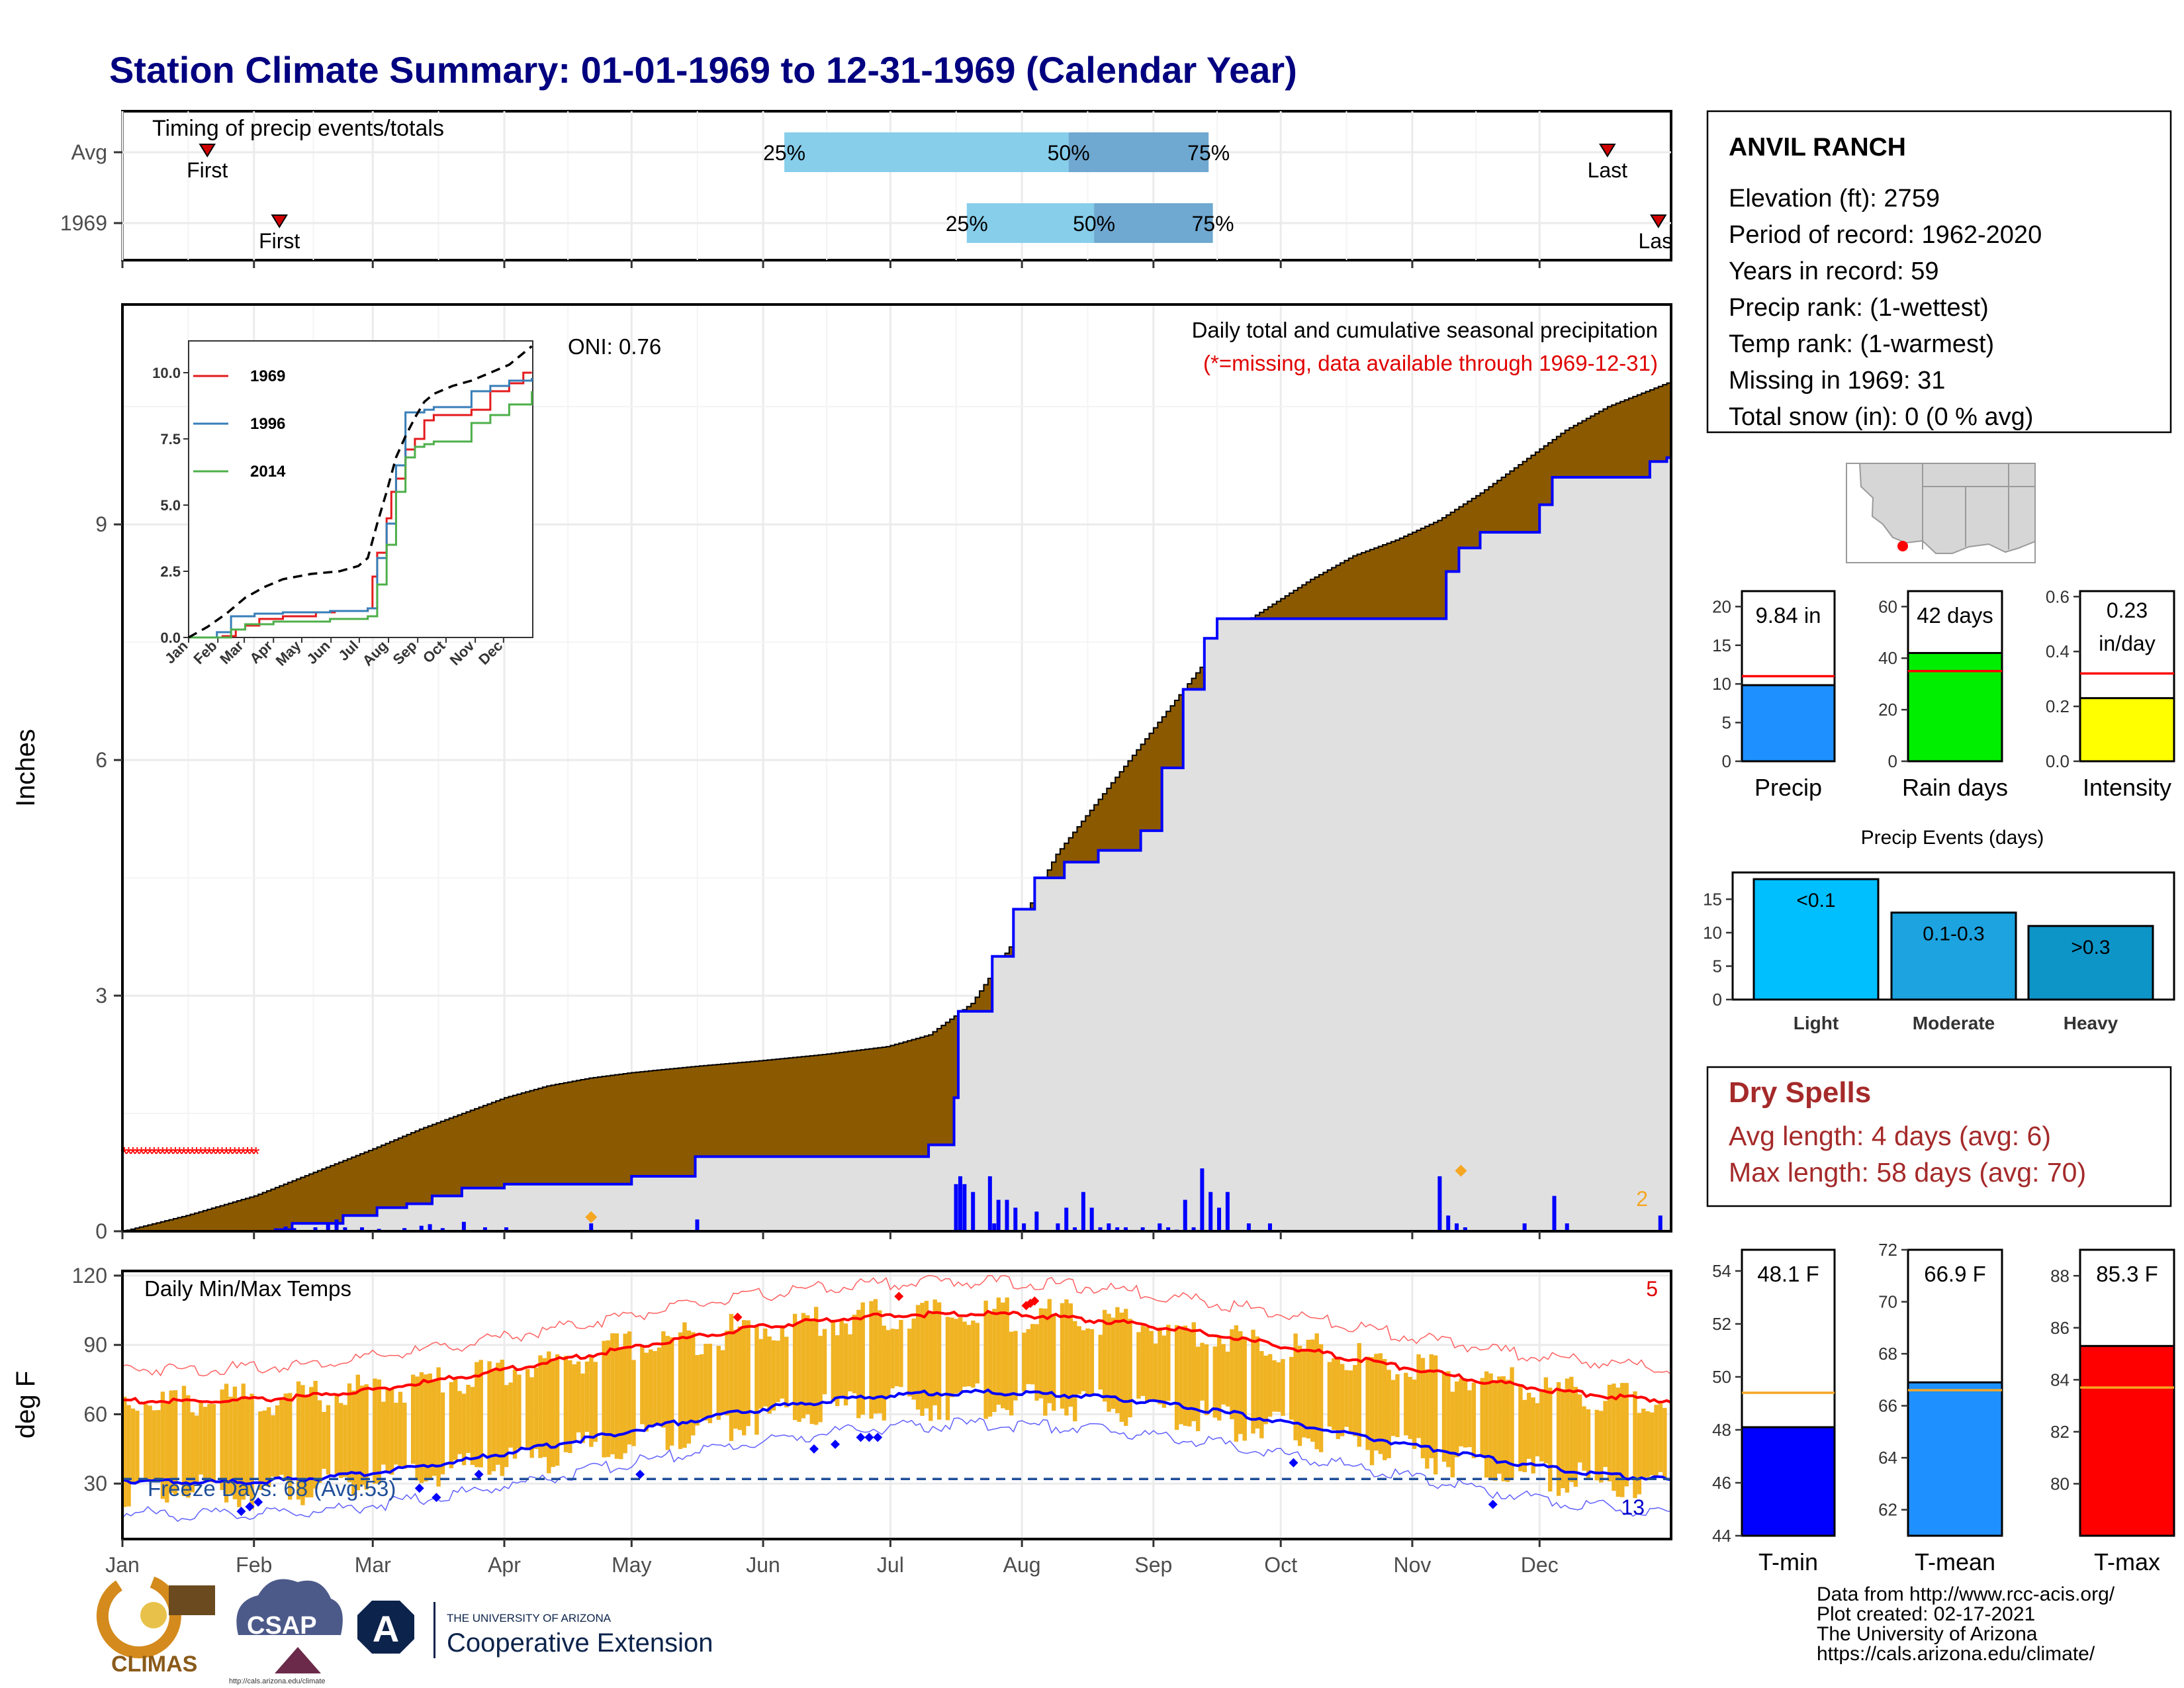 Image resolution: width=2184 pixels, height=1688 pixels. What do you see at coordinates (890, 1565) in the screenshot?
I see `month-tick-label-6: Jul` at bounding box center [890, 1565].